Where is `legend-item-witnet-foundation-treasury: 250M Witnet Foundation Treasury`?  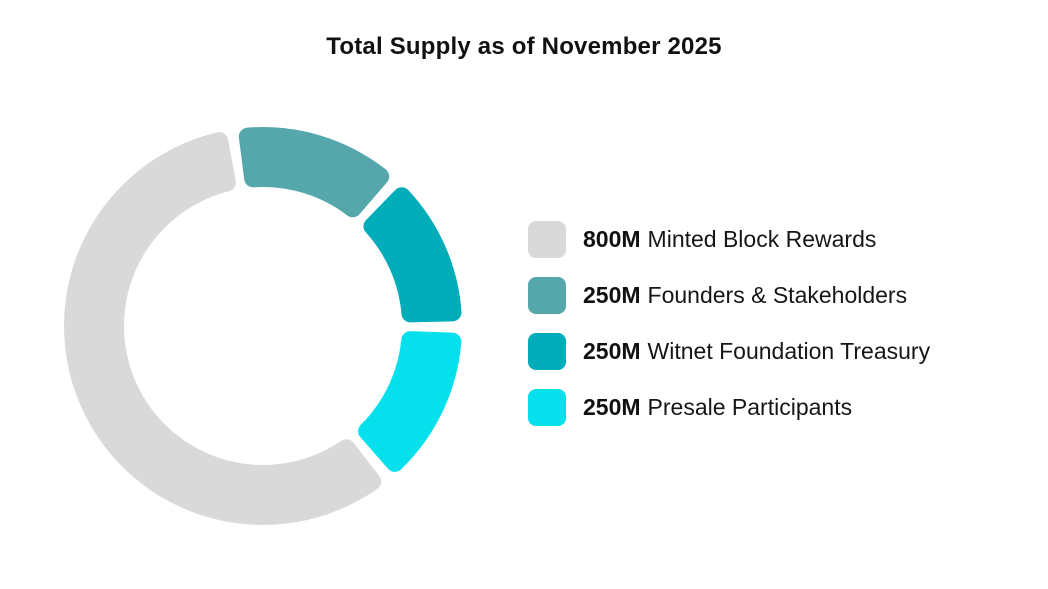
legend-item-witnet-foundation-treasury: 250M Witnet Foundation Treasury is located at coordinates (729, 351).